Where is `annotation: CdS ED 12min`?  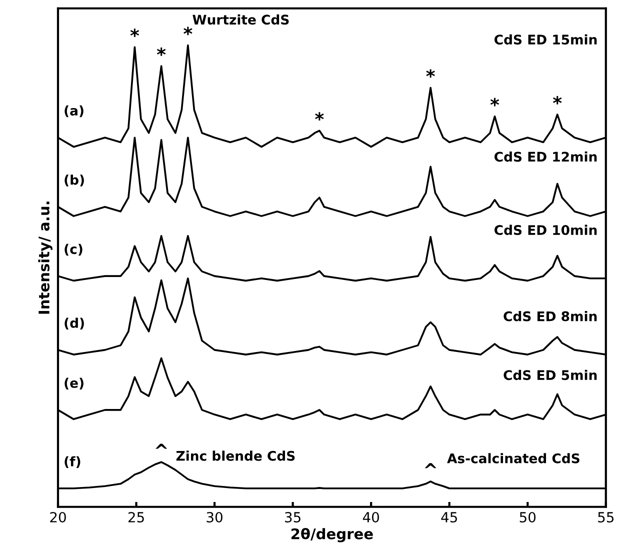 annotation: CdS ED 12min is located at coordinates (545, 157).